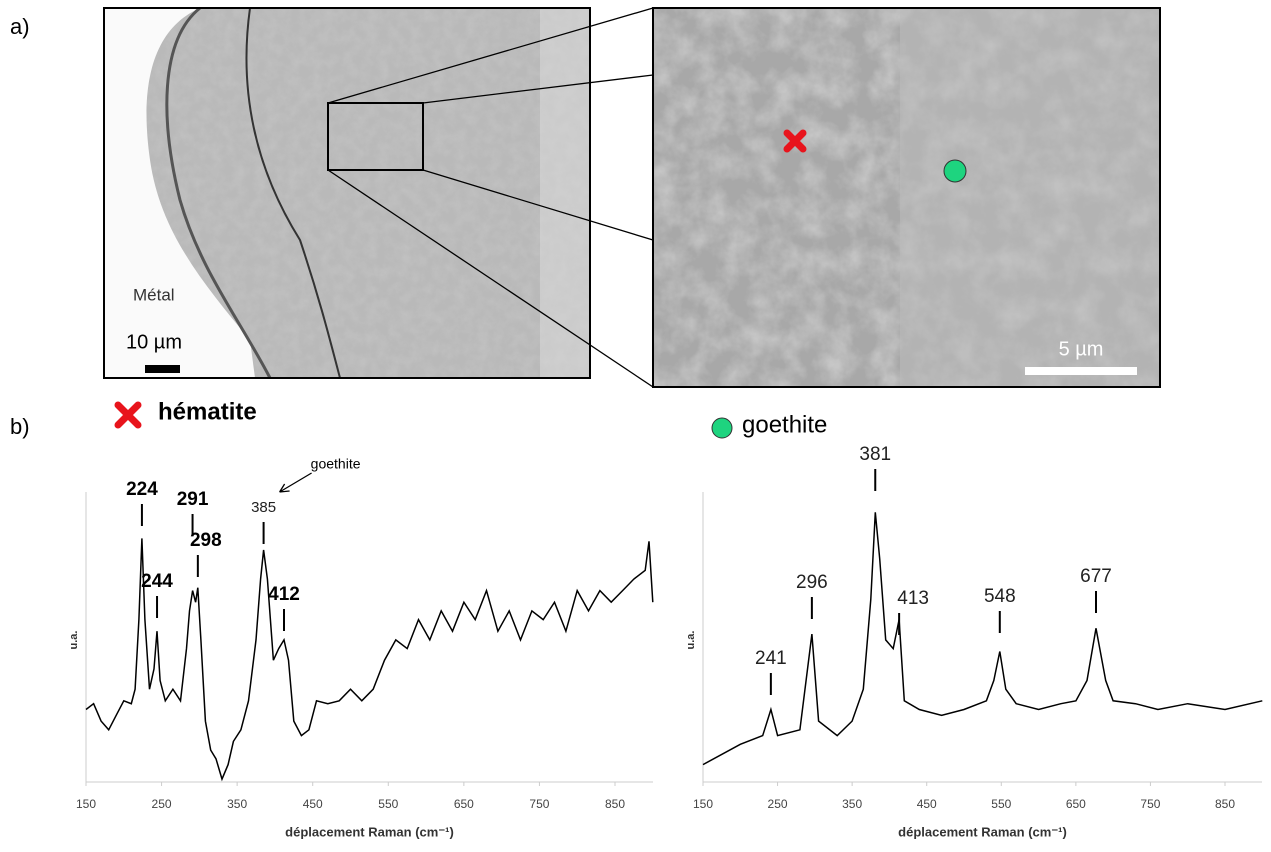 This screenshot has height=852, width=1271. Describe the element at coordinates (295, 482) in the screenshot. I see `annotation-arrow` at that location.